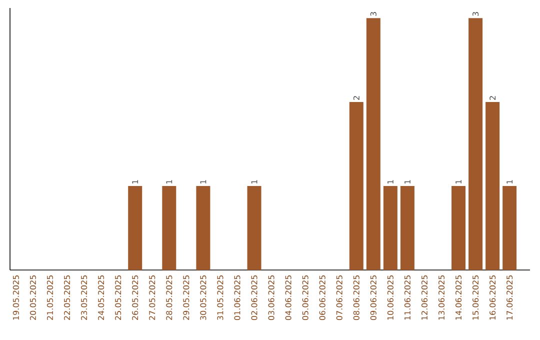 Image resolution: width=540 pixels, height=340 pixels. What do you see at coordinates (237, 297) in the screenshot?
I see `x-tick-label: 01.06.2025` at bounding box center [237, 297].